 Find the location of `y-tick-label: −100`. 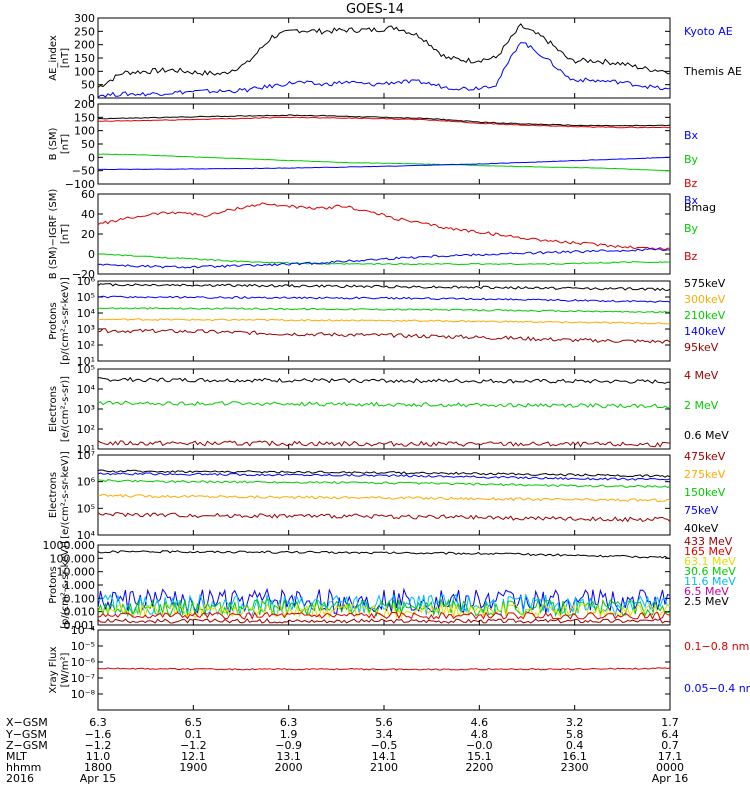

y-tick-label: −100 is located at coordinates (80, 184).